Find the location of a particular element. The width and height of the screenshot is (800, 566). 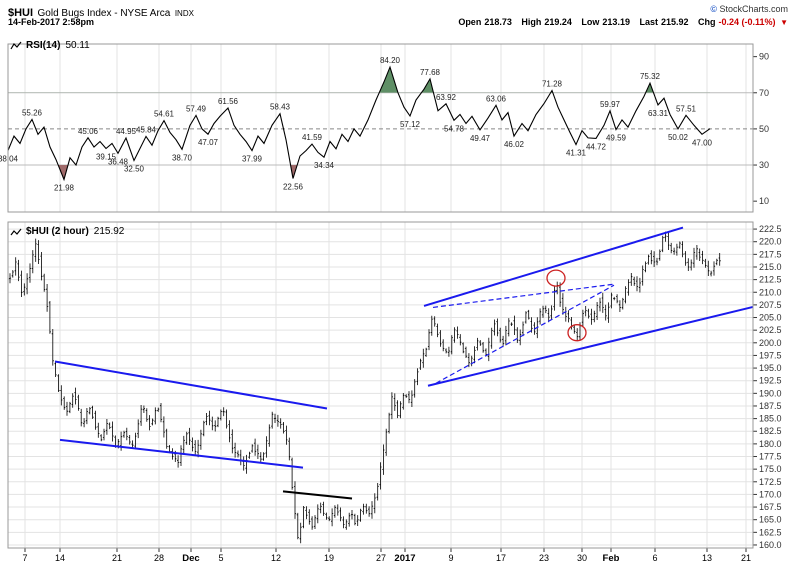

copyright: © StockCharts.com is located at coordinates (749, 9).